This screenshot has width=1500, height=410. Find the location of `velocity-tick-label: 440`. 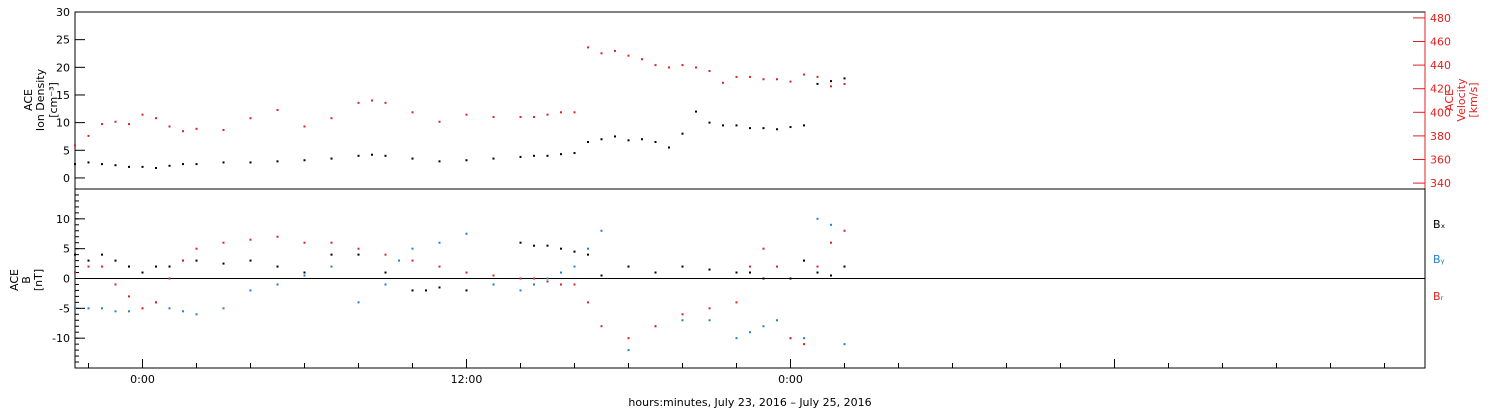

velocity-tick-label: 440 is located at coordinates (1440, 65).